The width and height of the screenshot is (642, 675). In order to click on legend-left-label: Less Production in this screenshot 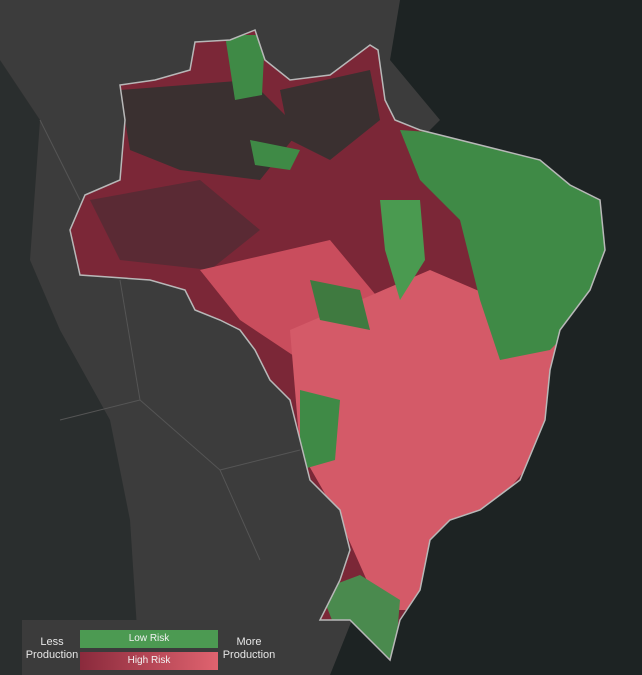, I will do `click(52, 648)`.